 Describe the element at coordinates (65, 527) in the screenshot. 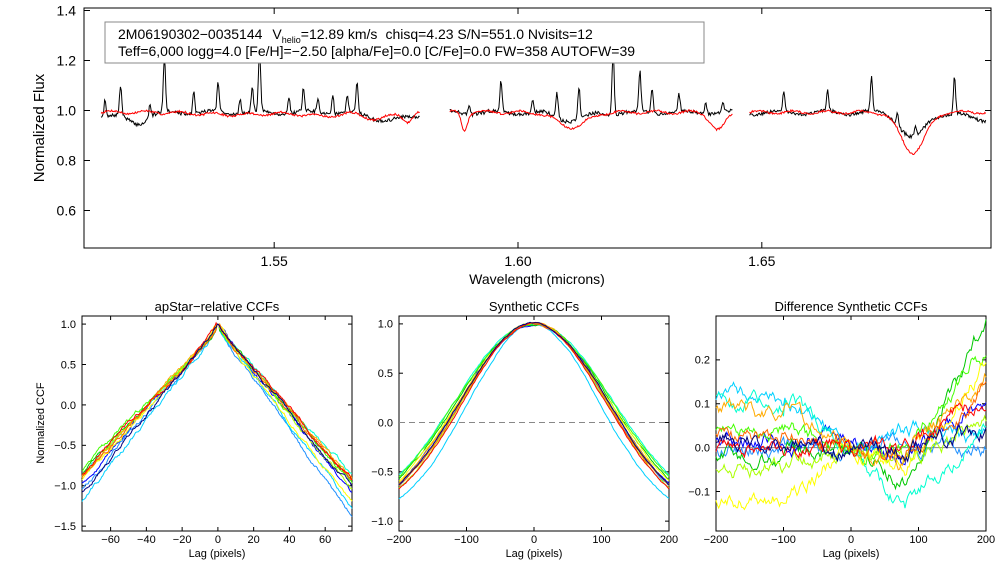

I see `apstar-ytick-label: −1.5` at that location.